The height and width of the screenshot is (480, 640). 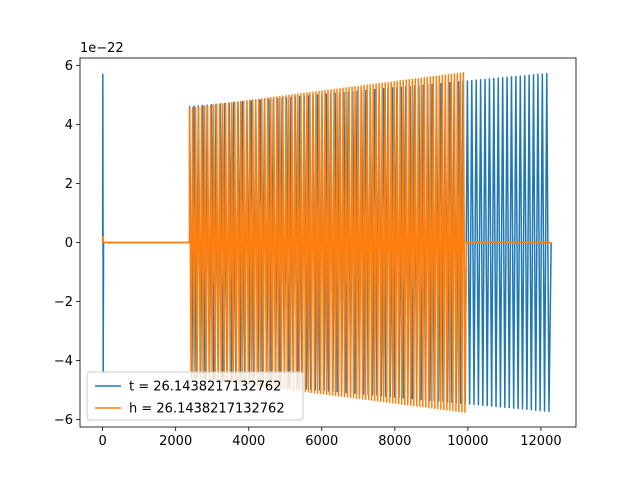 I want to click on y-axis: −6 −4 −2 0 2 4 6, so click(x=67, y=243).